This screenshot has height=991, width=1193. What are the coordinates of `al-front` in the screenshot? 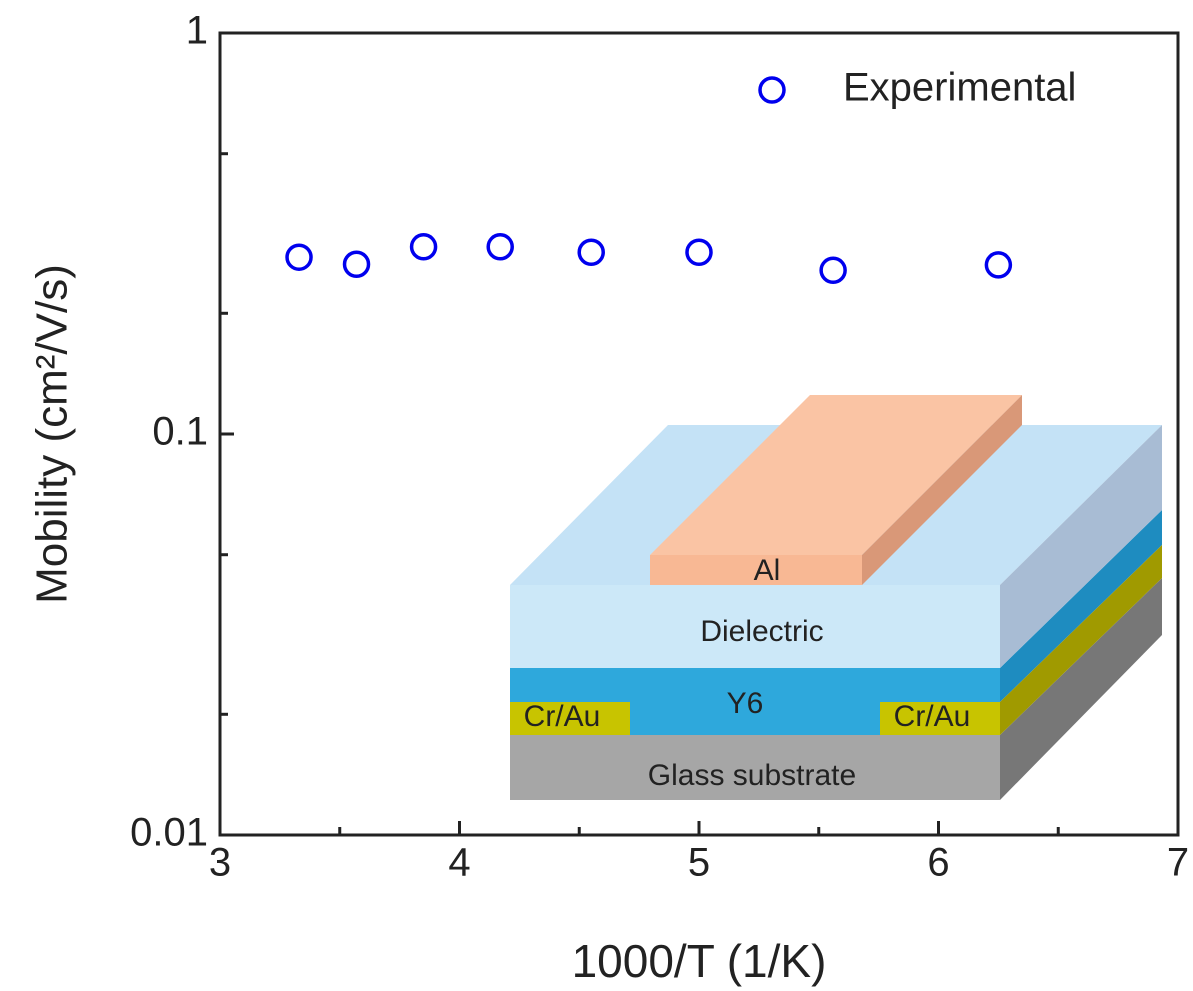 It's located at (756, 570).